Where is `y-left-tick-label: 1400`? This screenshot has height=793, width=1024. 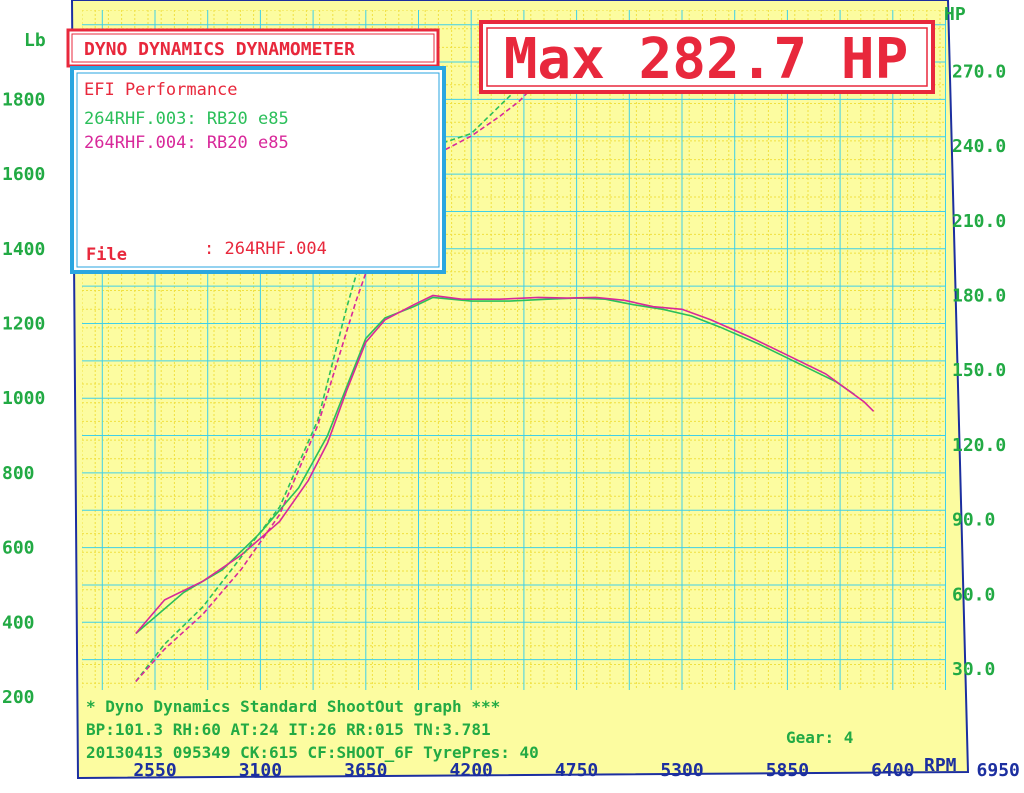
y-left-tick-label: 1400 is located at coordinates (23, 249).